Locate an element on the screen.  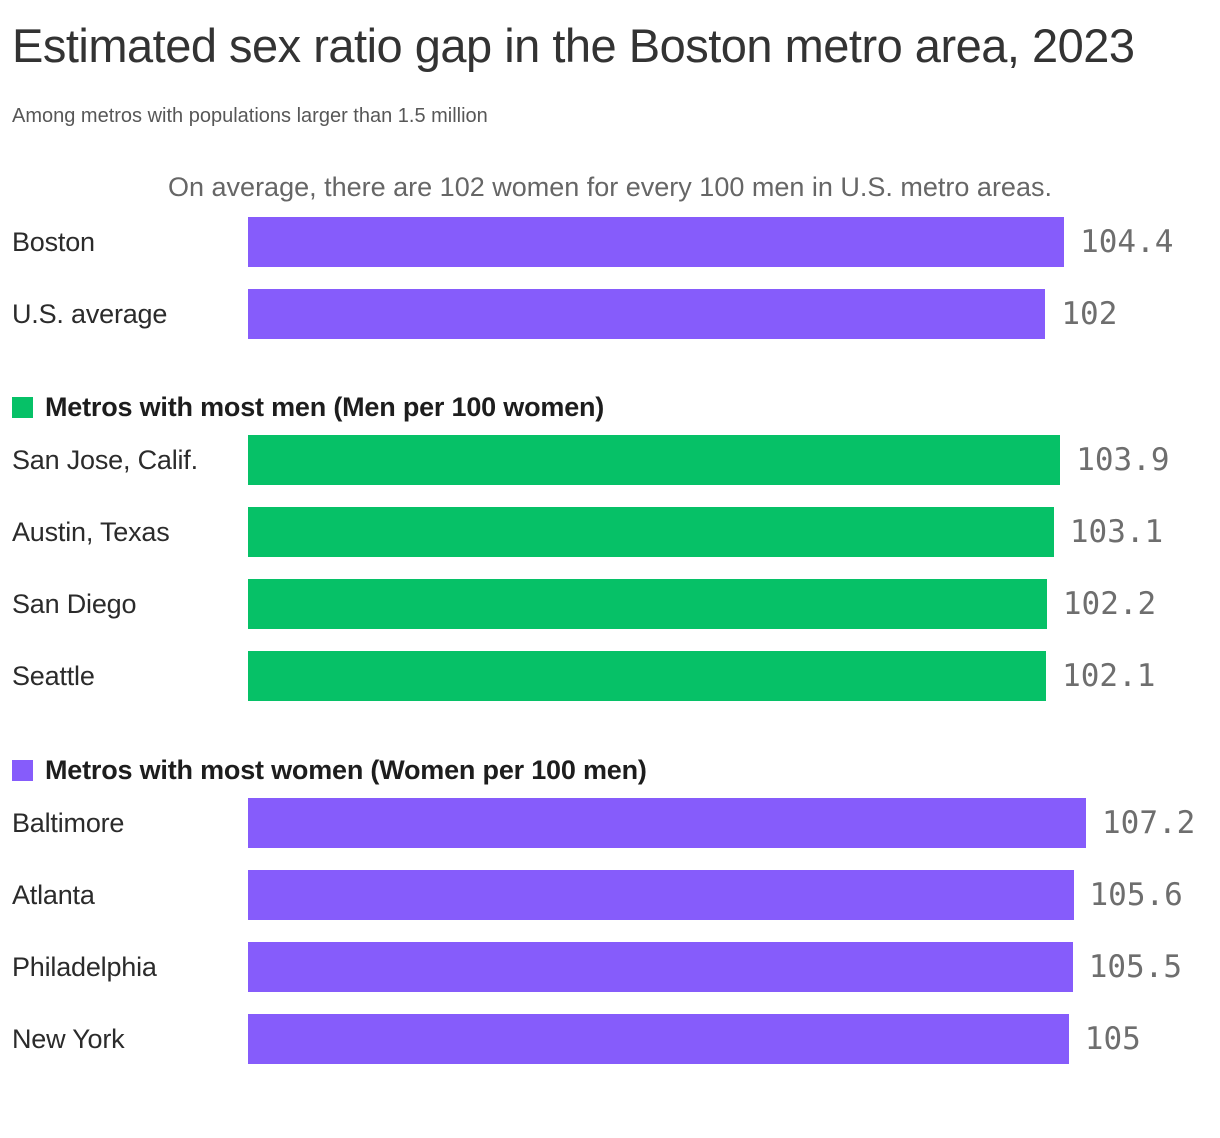
bar-row: Atlanta 105.6 is located at coordinates (610, 895).